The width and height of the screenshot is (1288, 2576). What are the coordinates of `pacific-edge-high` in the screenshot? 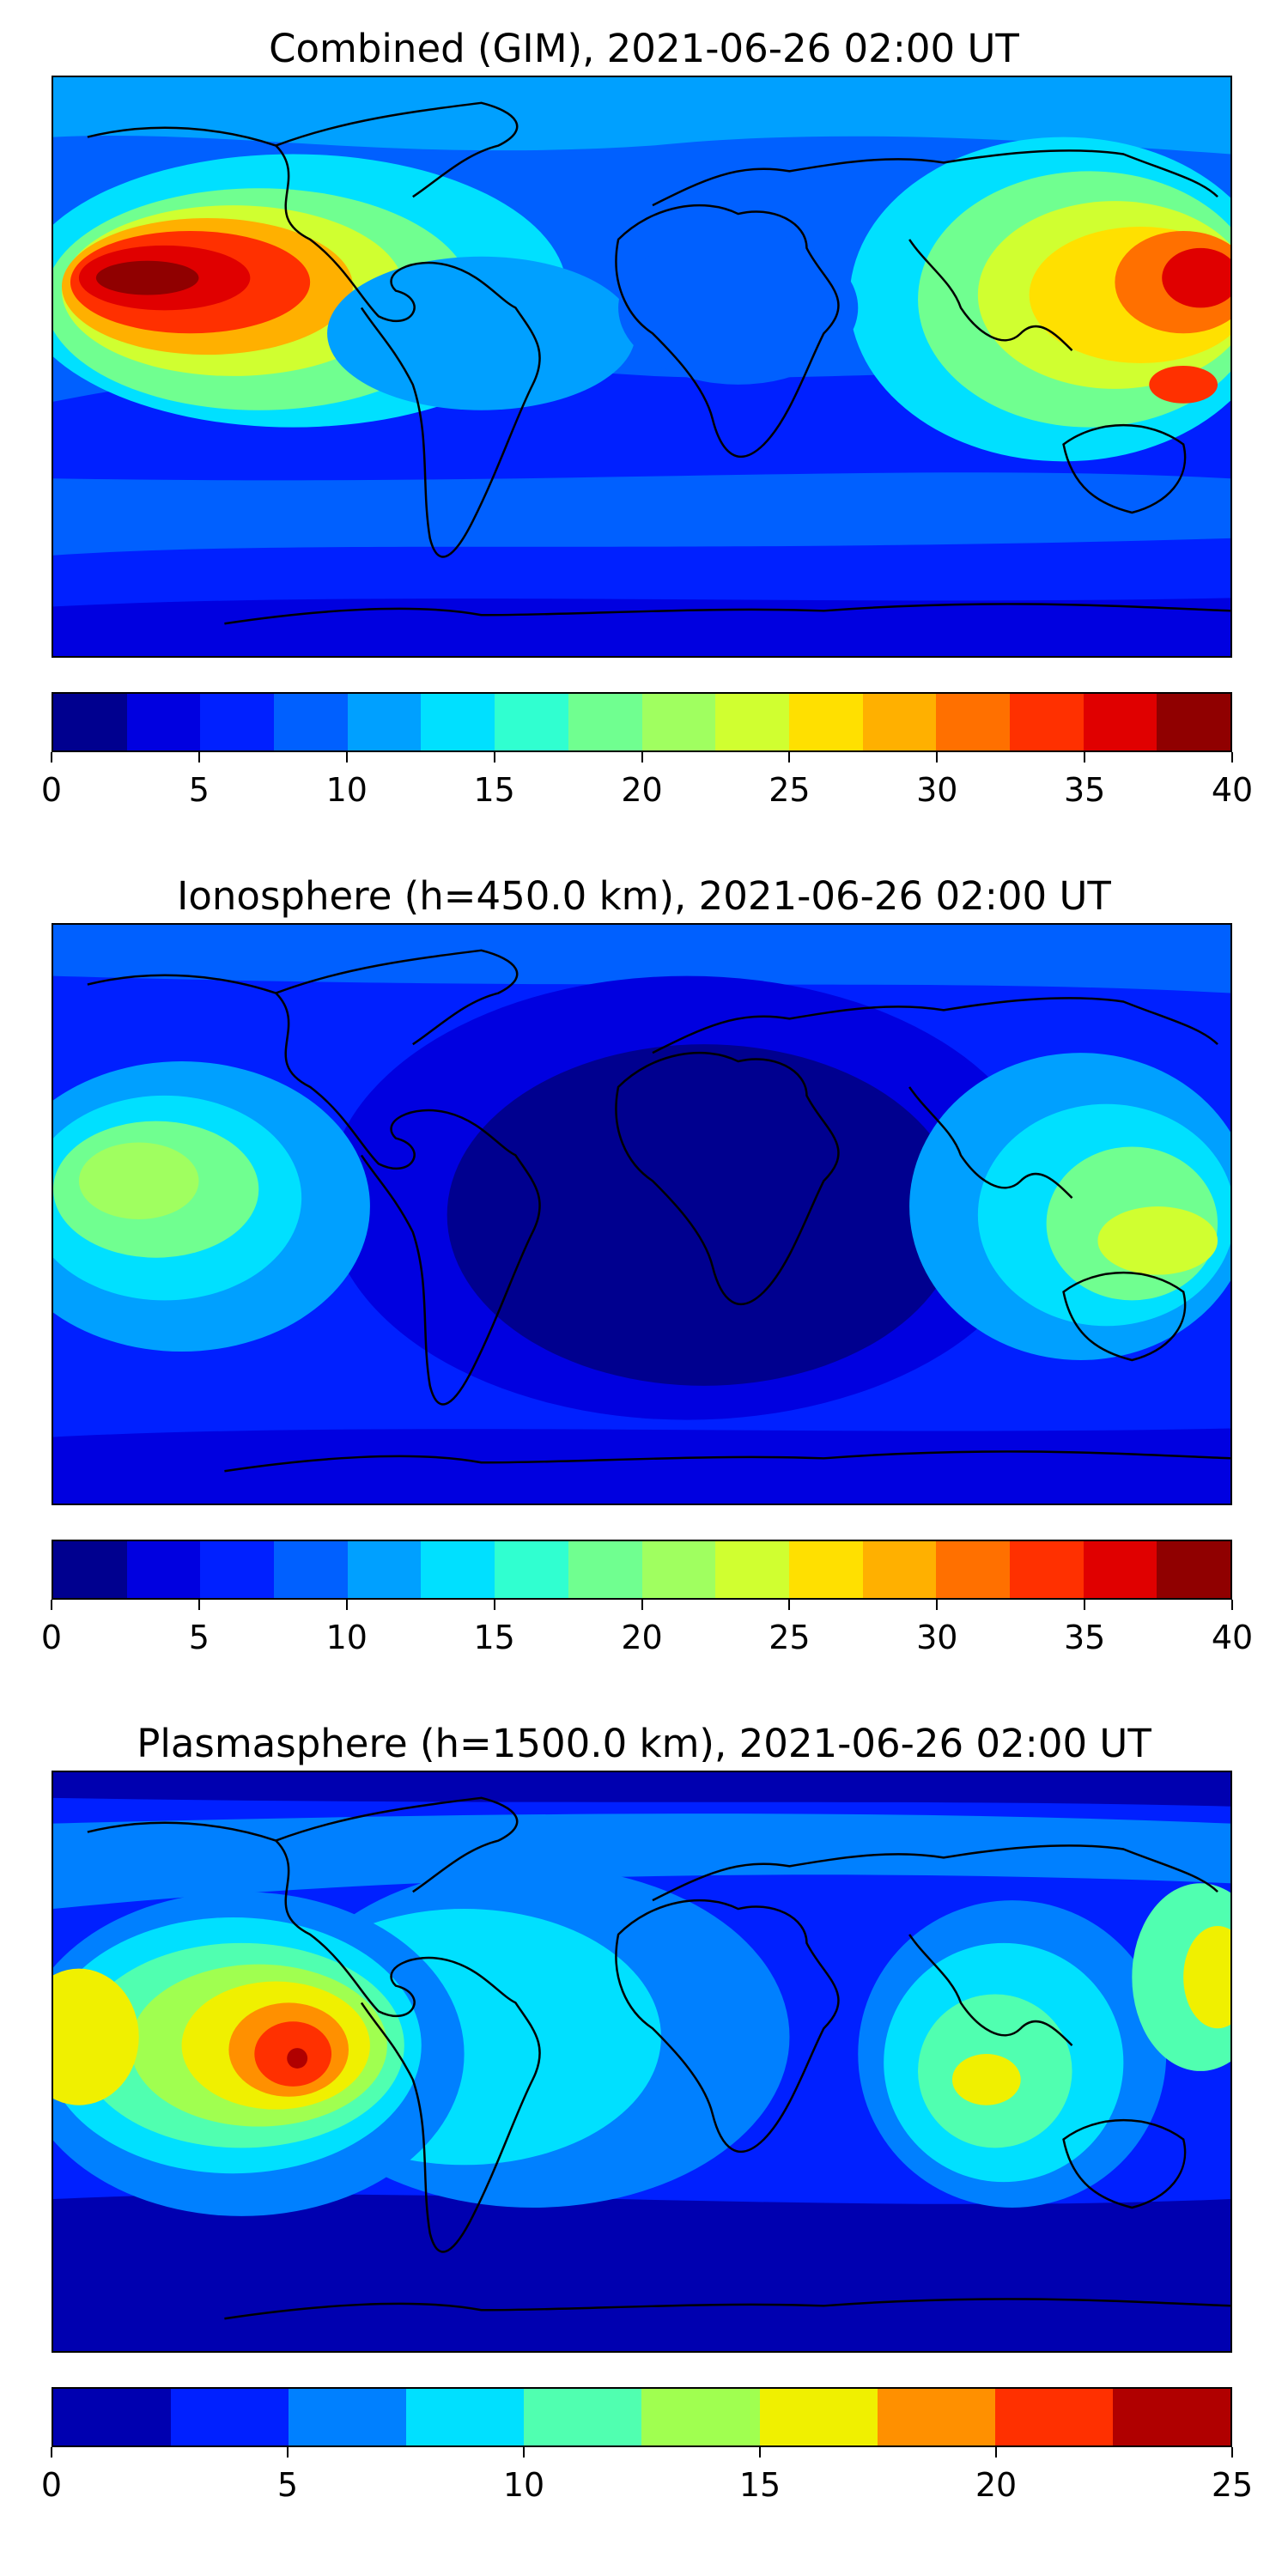 It's located at (96, 2036).